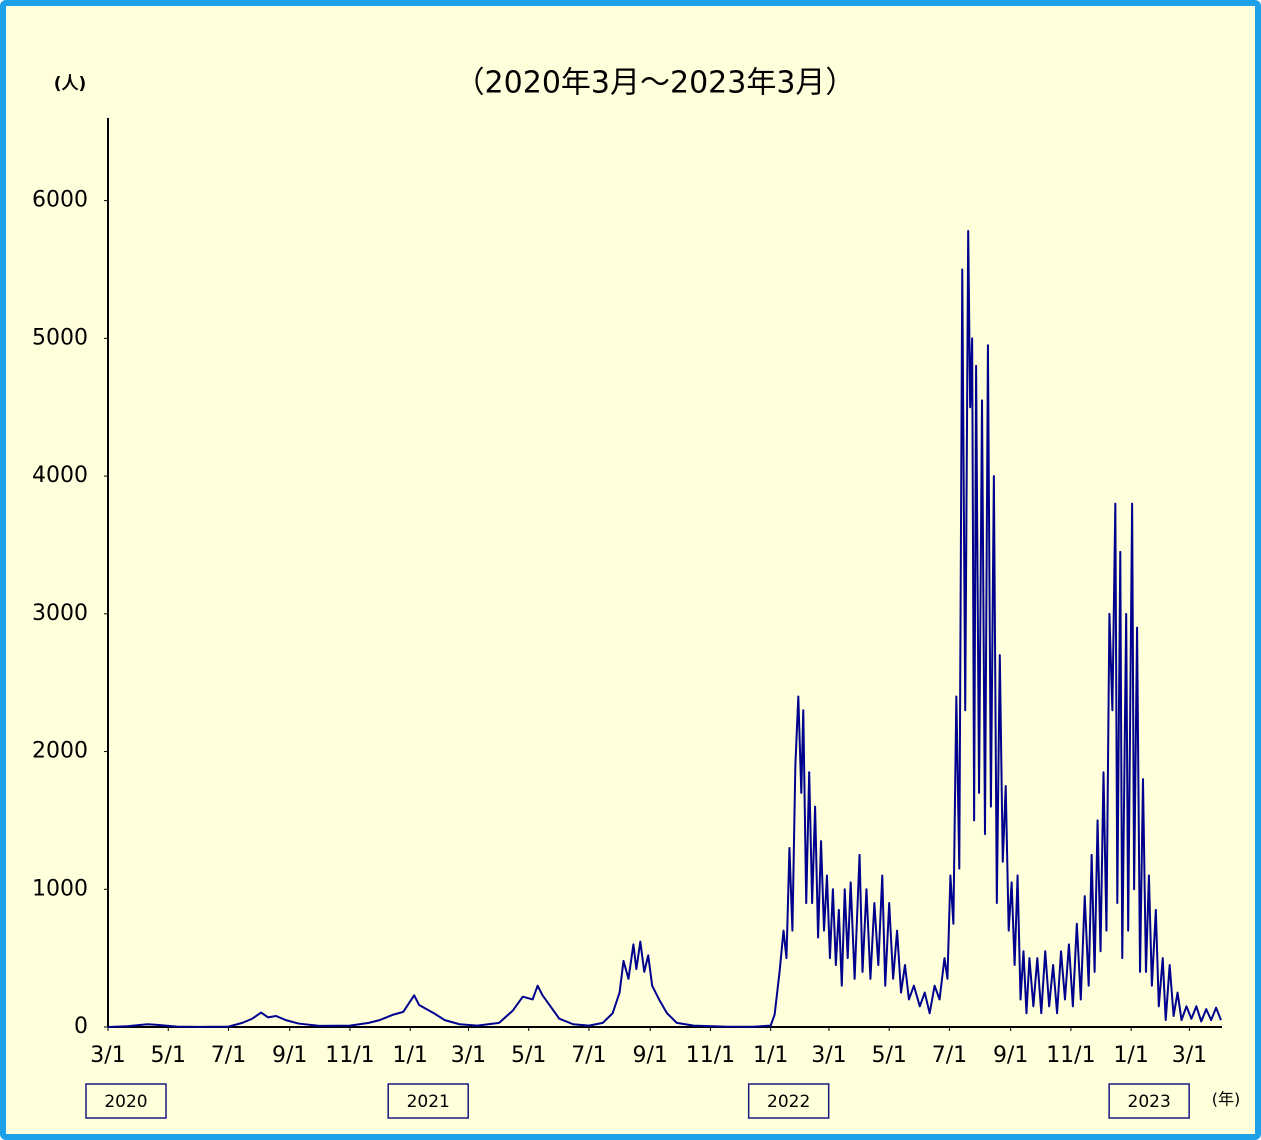 The height and width of the screenshot is (1140, 1261). I want to click on y-tick-label: 1000, so click(60, 888).